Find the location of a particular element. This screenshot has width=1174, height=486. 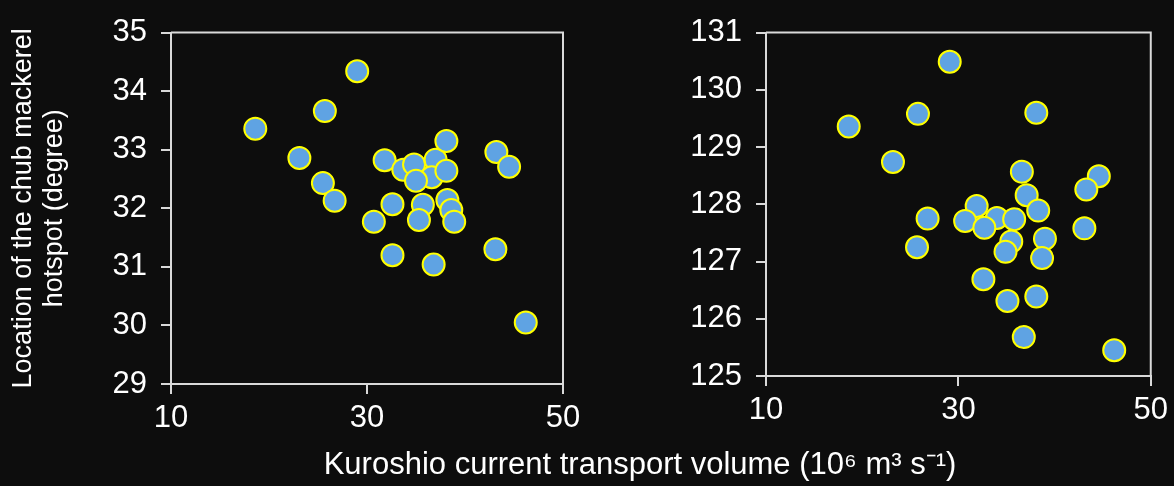

y-tick-label: 29 is located at coordinates (129, 382).